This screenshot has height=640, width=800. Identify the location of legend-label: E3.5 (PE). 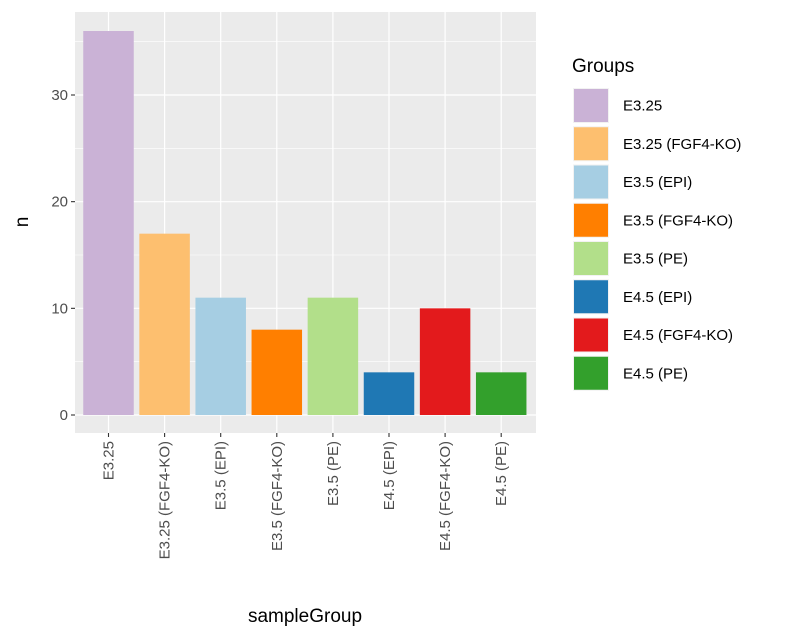
(655, 259).